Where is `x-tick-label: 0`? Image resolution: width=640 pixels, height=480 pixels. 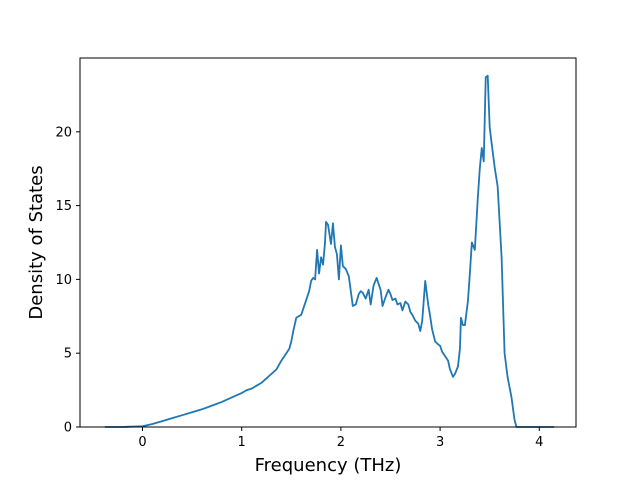
x-tick-label: 0 is located at coordinates (142, 442).